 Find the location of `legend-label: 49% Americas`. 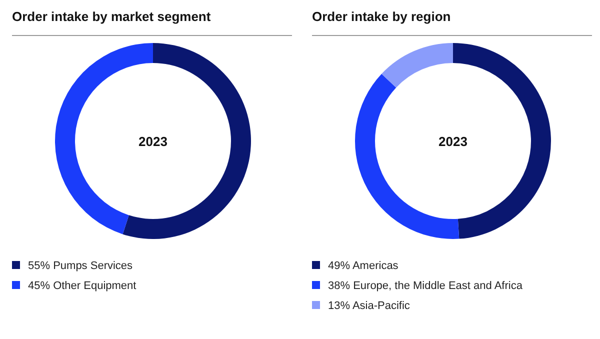

legend-label: 49% Americas is located at coordinates (363, 266).